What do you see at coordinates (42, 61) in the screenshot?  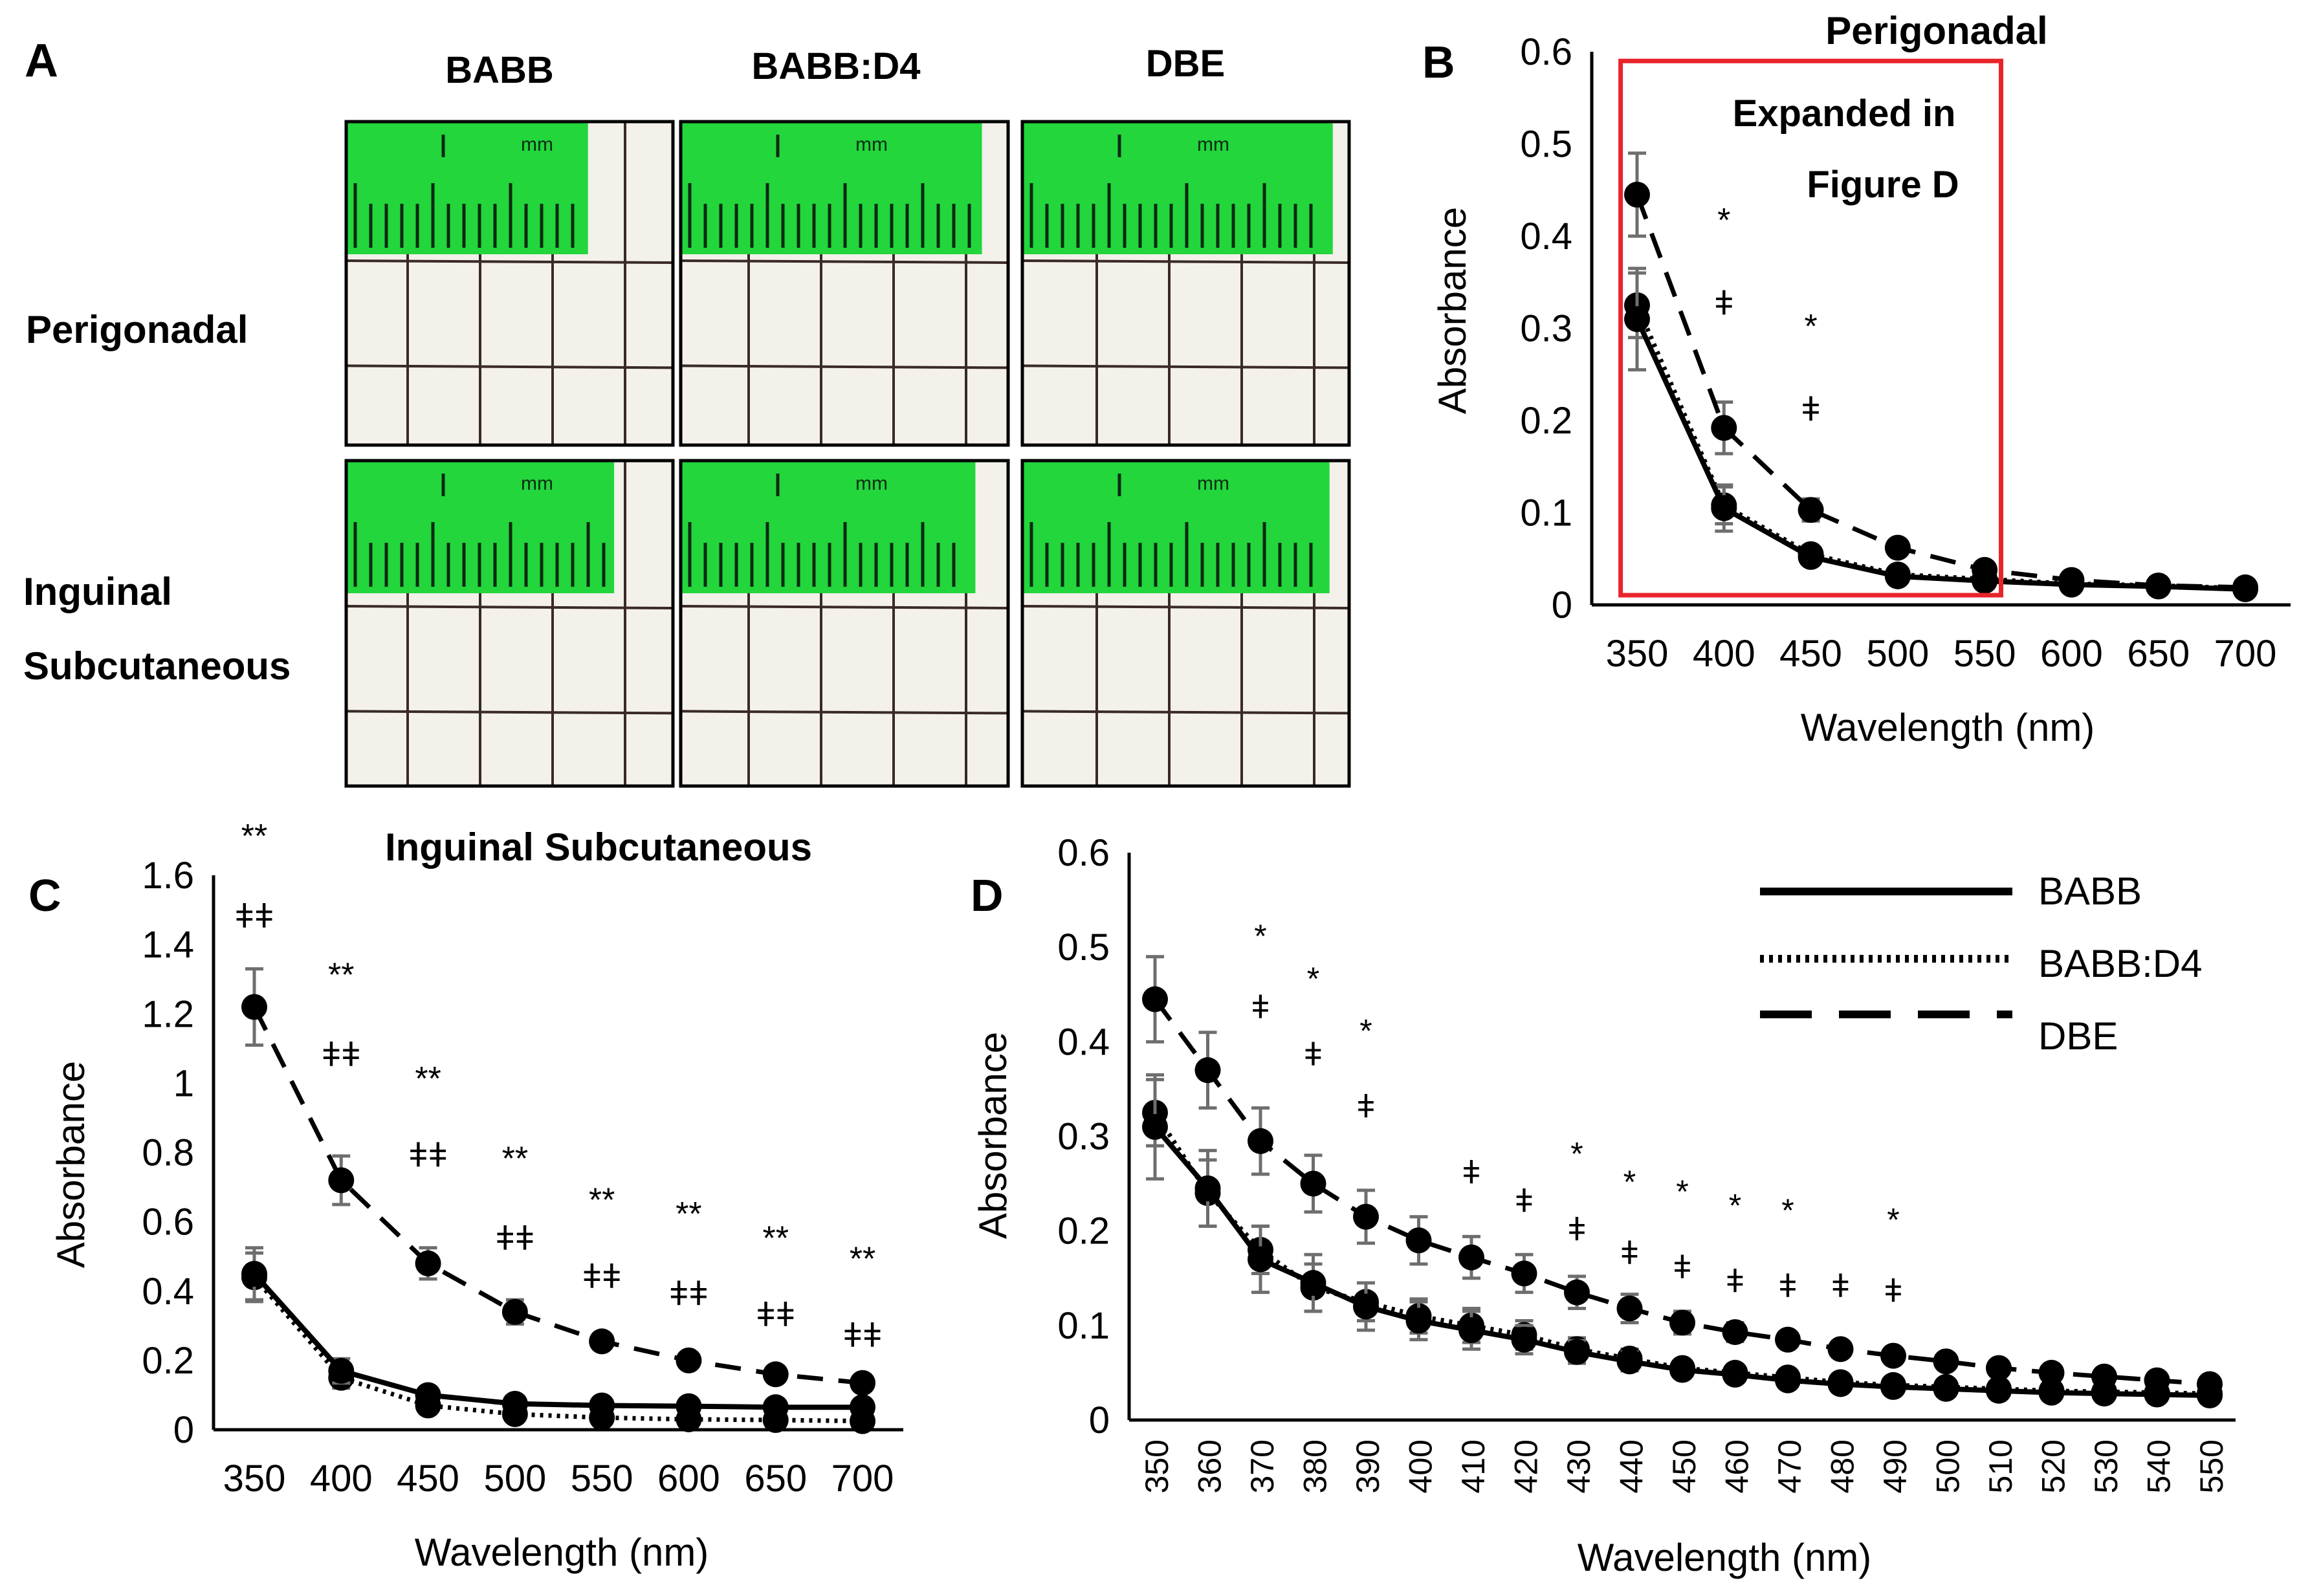 I see `panel-letter-a: A` at bounding box center [42, 61].